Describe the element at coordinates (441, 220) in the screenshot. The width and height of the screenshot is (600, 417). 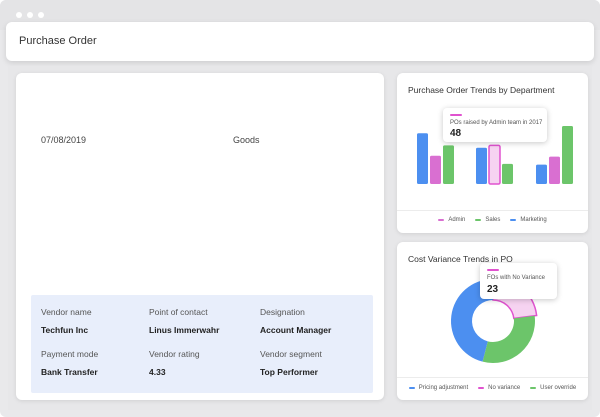
I see `admin-swatch` at that location.